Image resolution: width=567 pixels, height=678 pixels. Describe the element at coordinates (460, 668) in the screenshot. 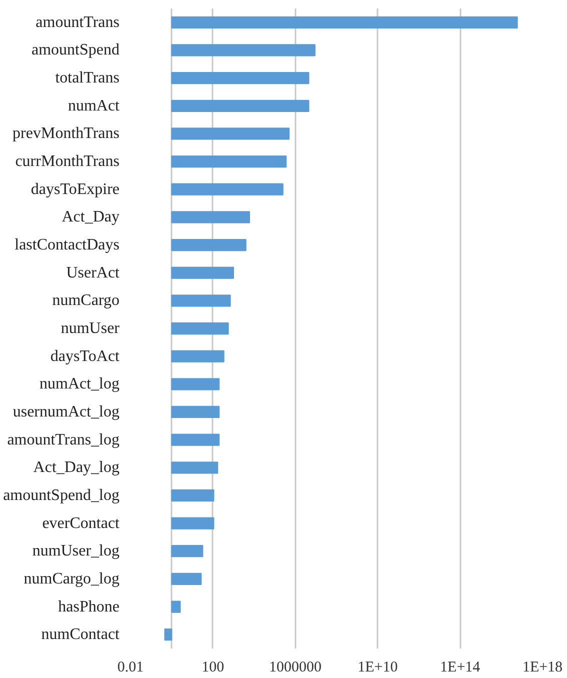

I see `x-tick-label: 1E+14` at that location.